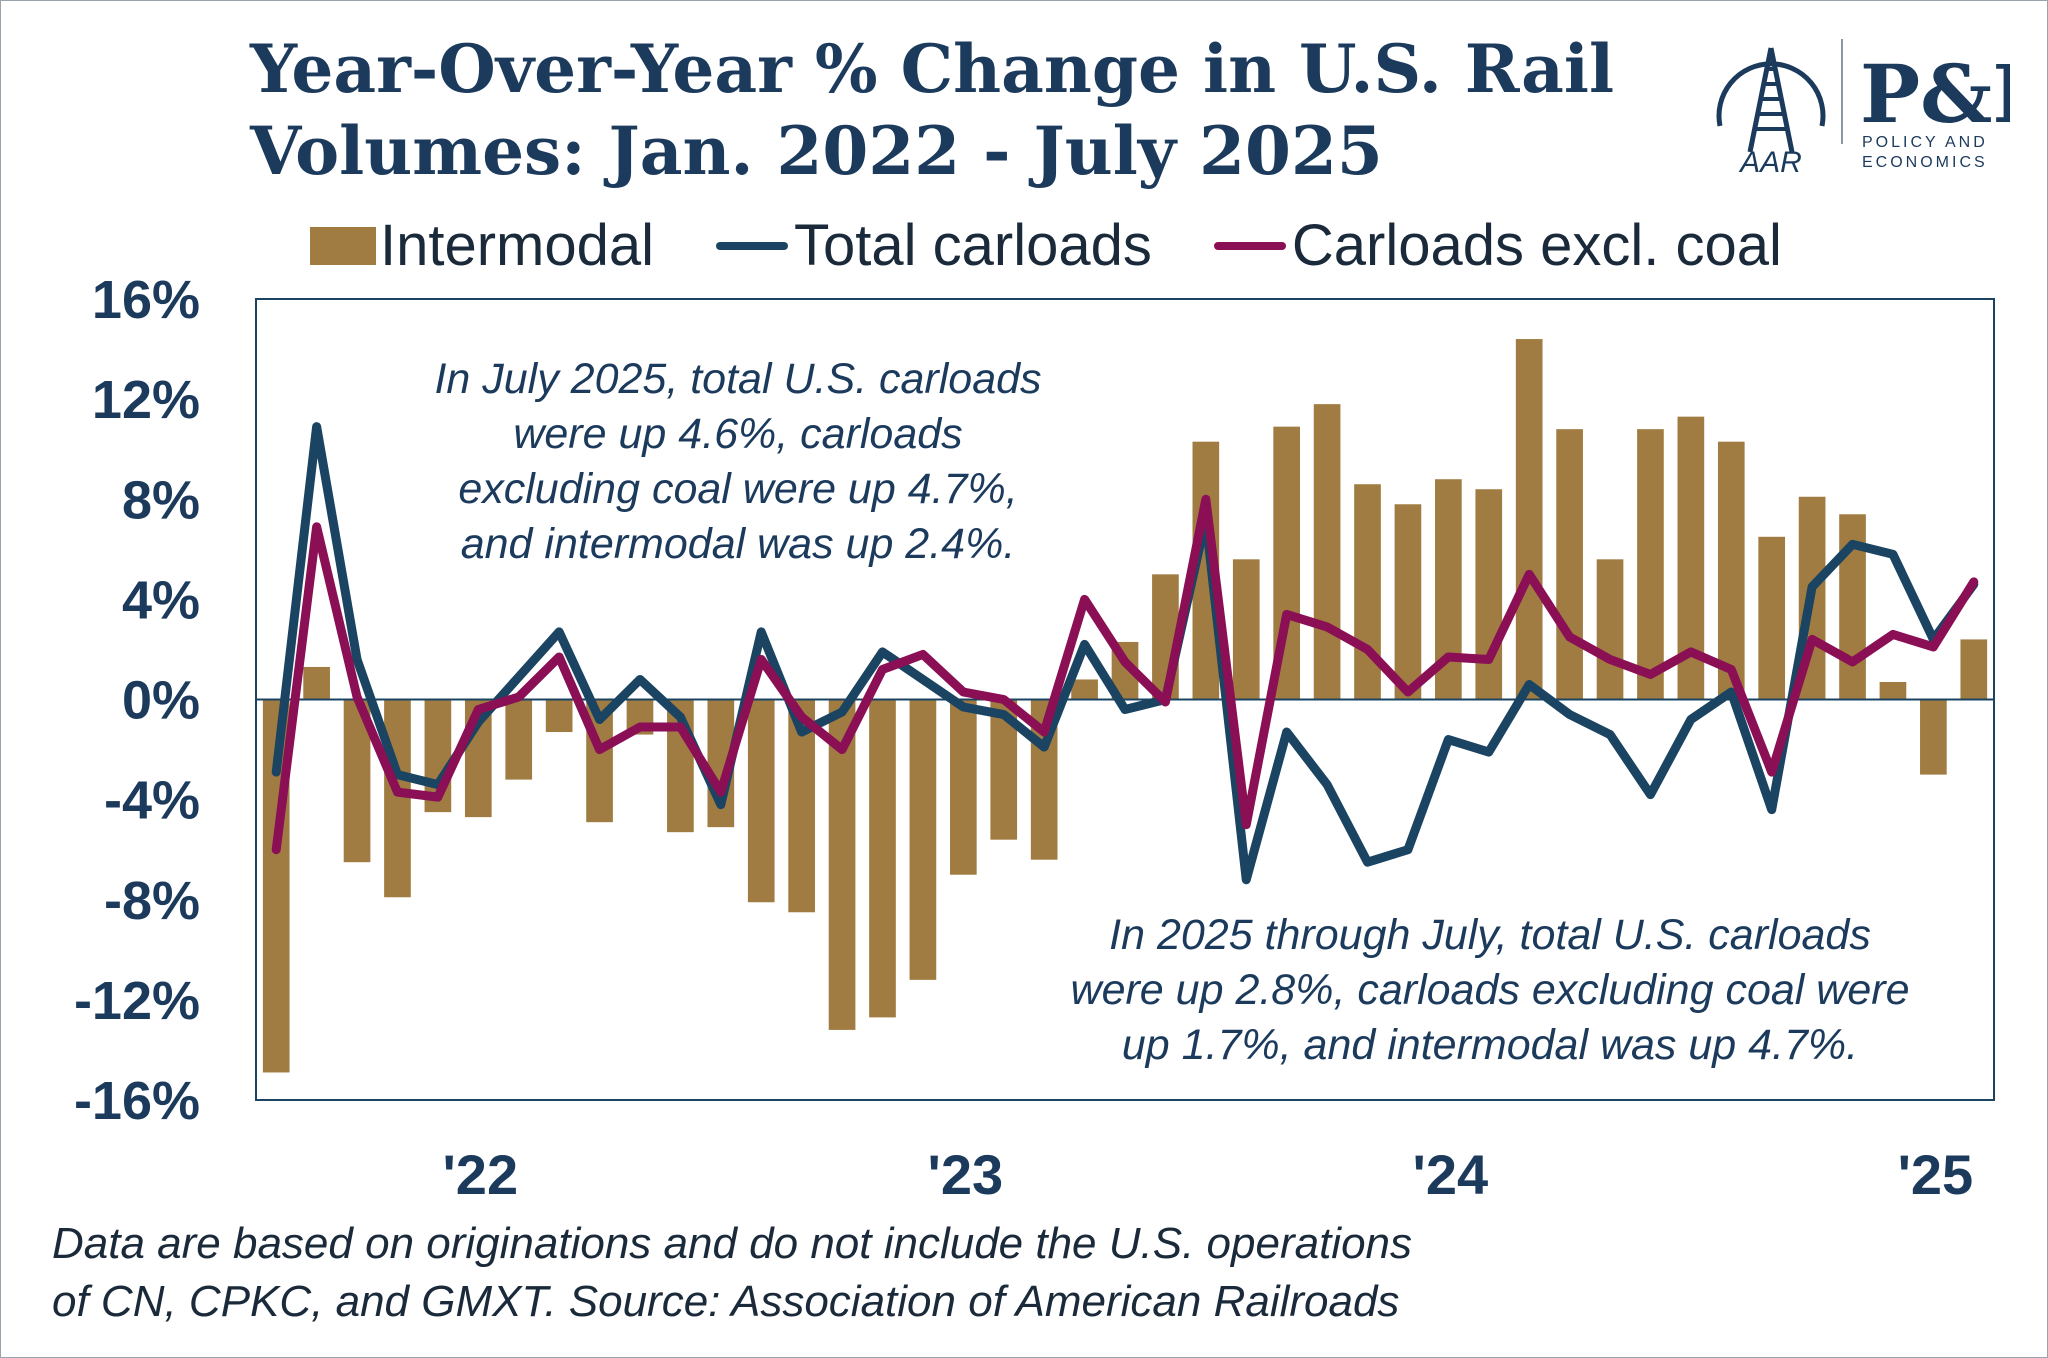 Image resolution: width=2048 pixels, height=1358 pixels. I want to click on y-tick-label: 0%, so click(161, 701).